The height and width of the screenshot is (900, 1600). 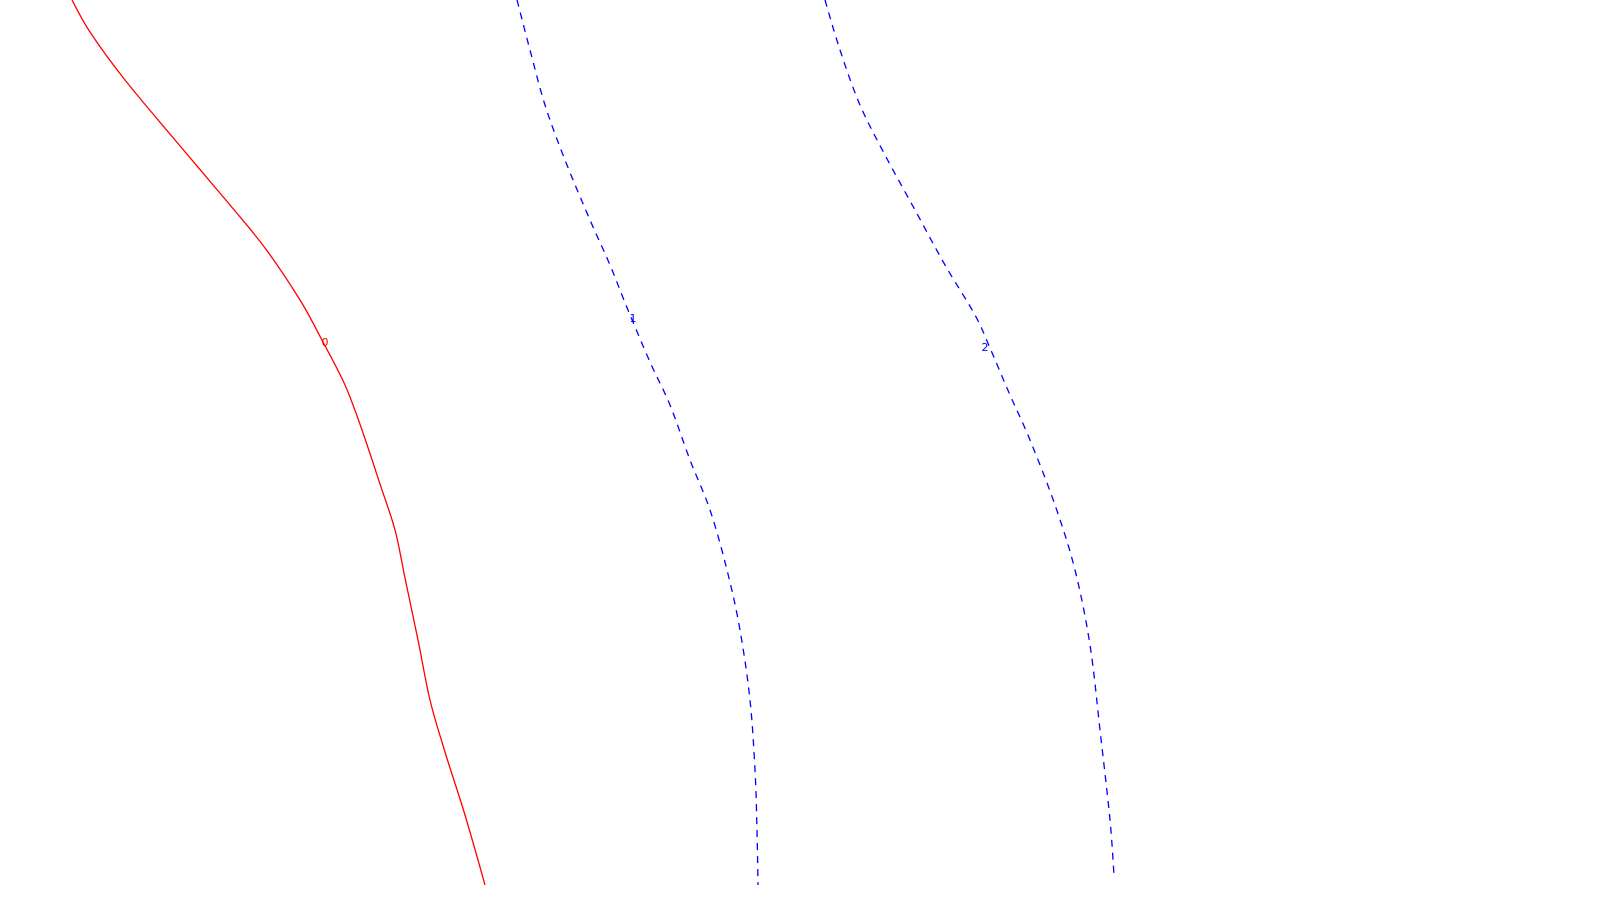 What do you see at coordinates (655, 333) in the screenshot?
I see `contour-labels: 0 1 2` at bounding box center [655, 333].